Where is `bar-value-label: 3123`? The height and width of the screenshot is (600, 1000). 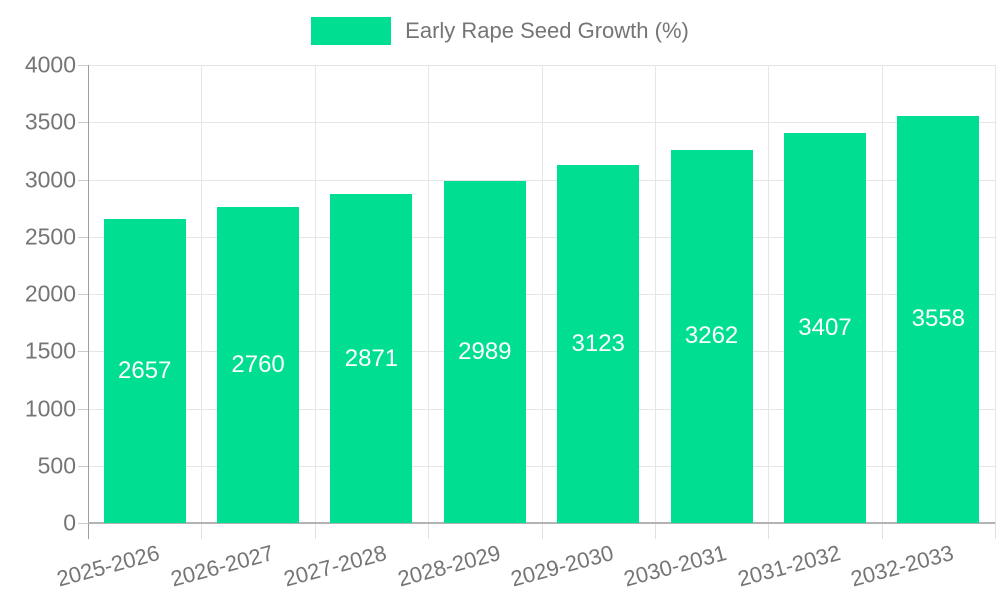
bar-value-label: 3123 is located at coordinates (598, 344).